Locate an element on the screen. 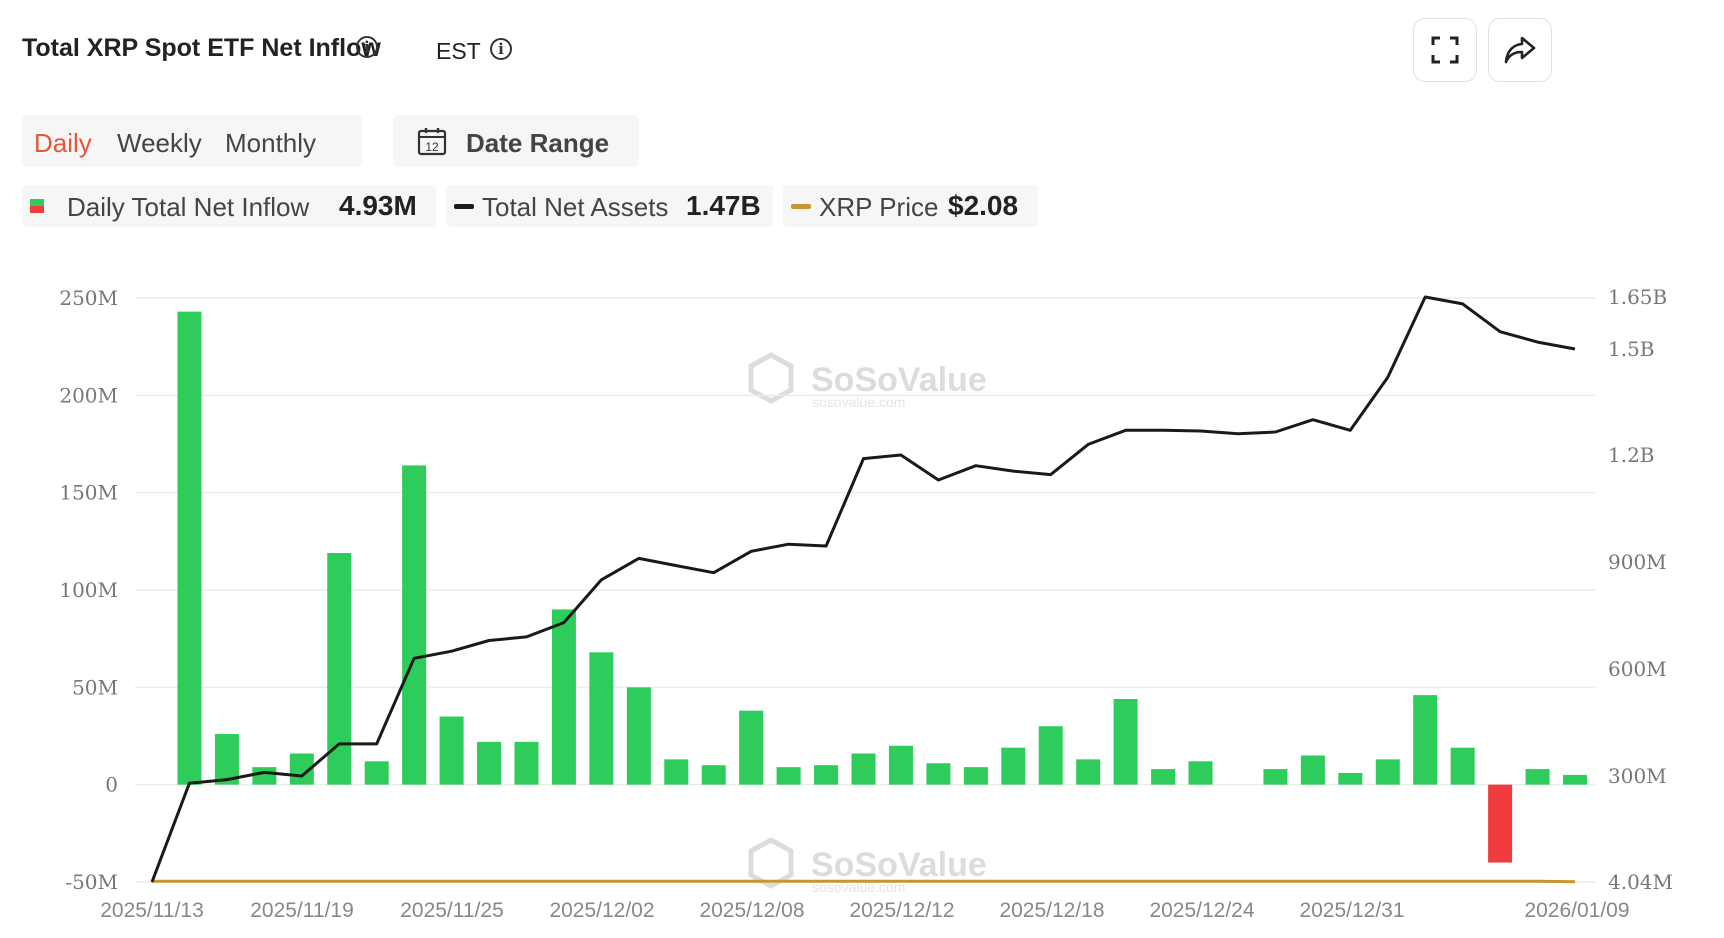  right-axis-tick: 1.5B is located at coordinates (1631, 349).